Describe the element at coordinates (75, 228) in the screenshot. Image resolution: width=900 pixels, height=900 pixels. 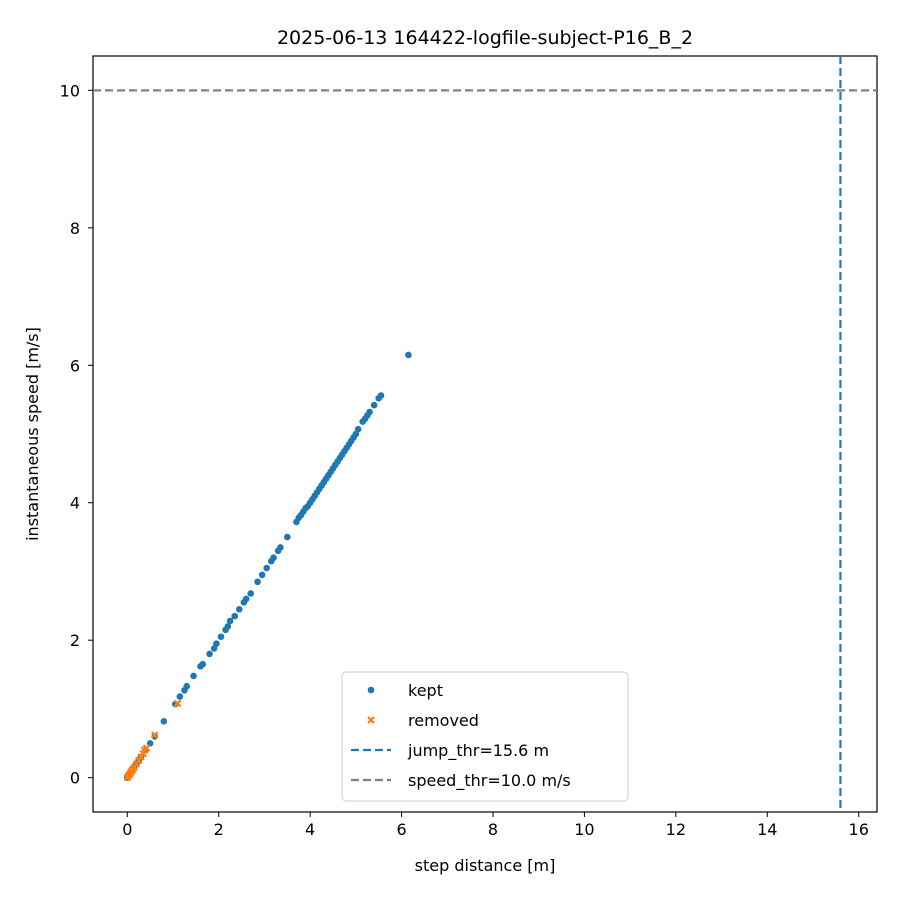
I see `y-tick-label: 8` at that location.